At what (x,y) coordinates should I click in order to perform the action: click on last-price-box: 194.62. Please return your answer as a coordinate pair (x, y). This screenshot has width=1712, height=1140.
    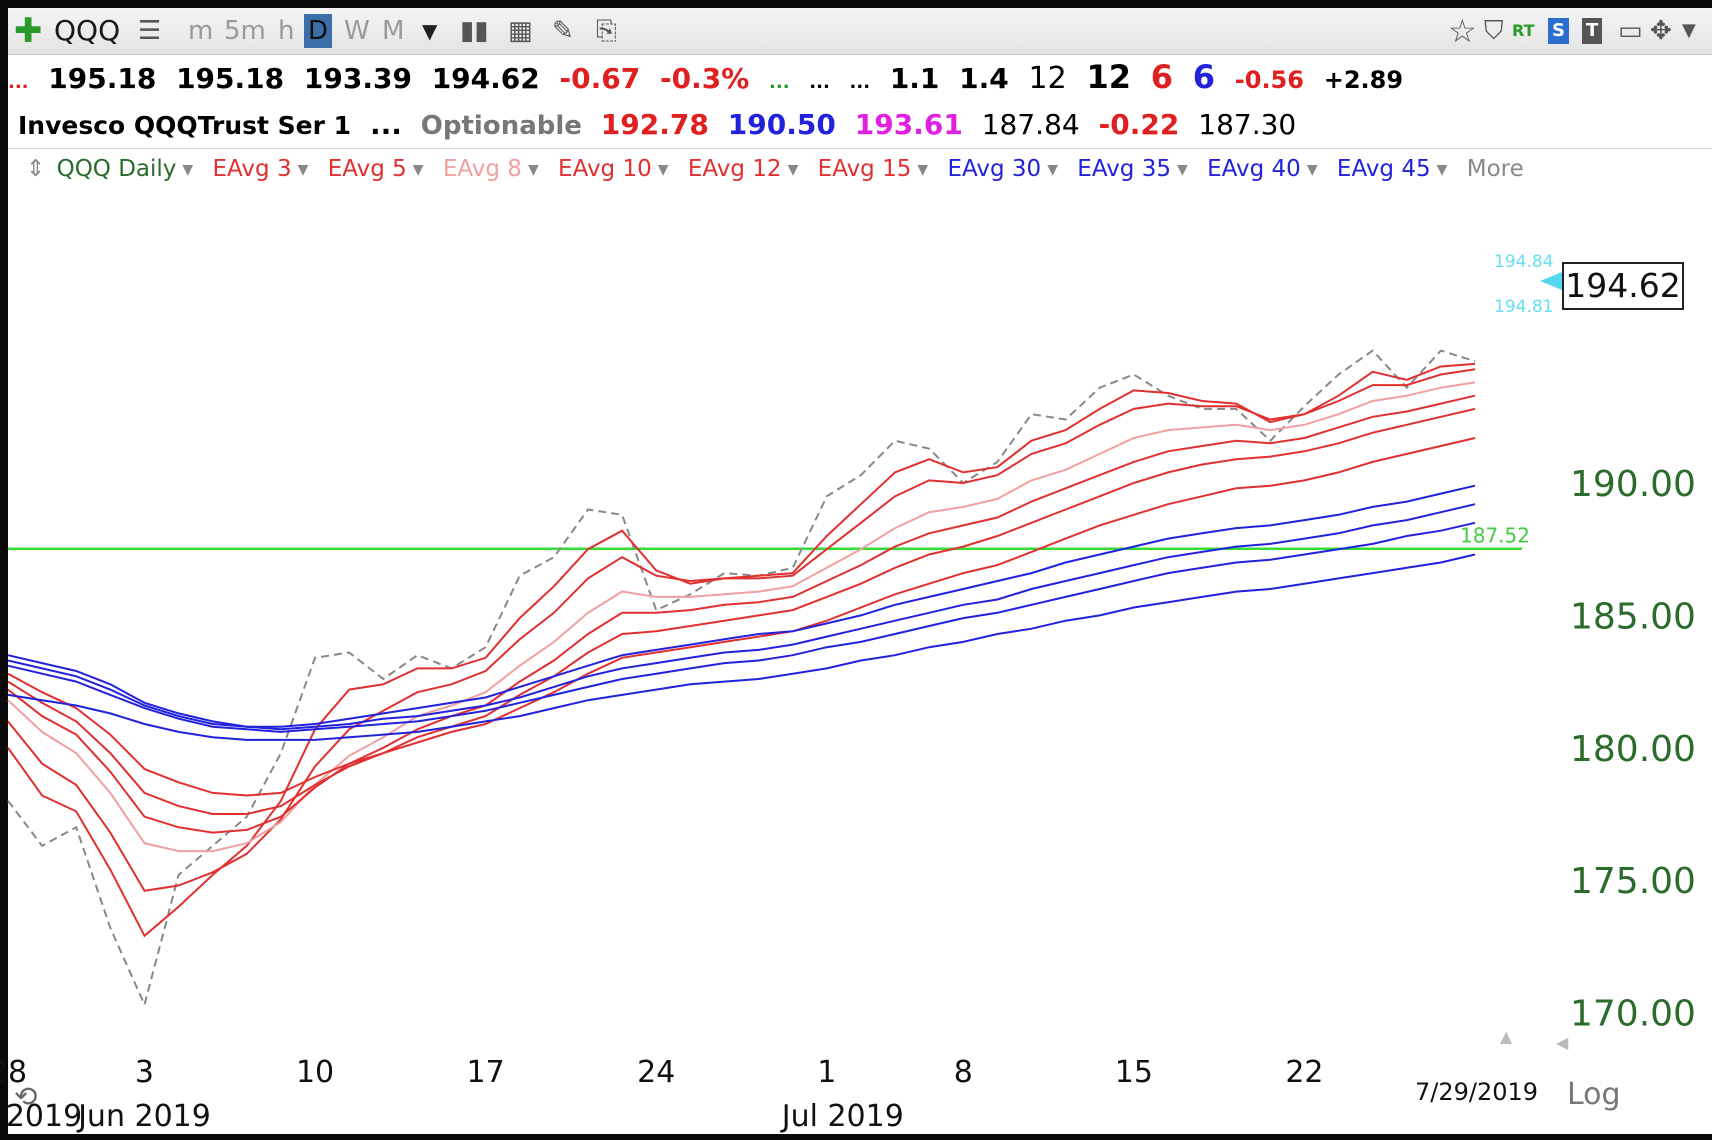
    Looking at the image, I should click on (1623, 286).